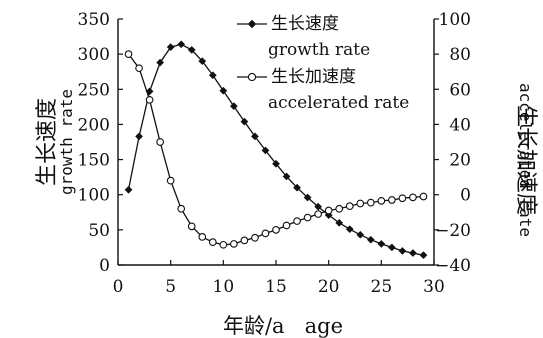  What do you see at coordinates (453, 266) in the screenshot?
I see `right-y-tick-label: −40` at bounding box center [453, 266].